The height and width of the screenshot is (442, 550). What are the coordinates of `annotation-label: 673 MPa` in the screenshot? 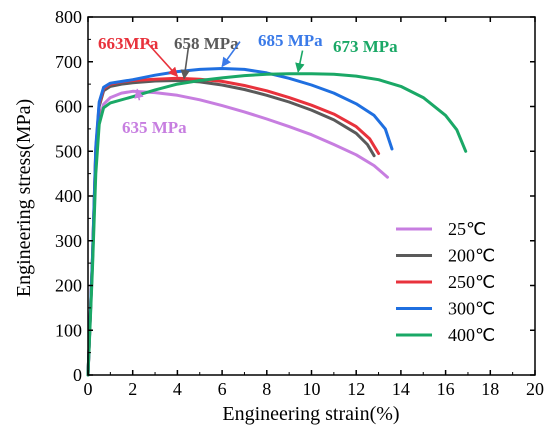 It's located at (365, 46).